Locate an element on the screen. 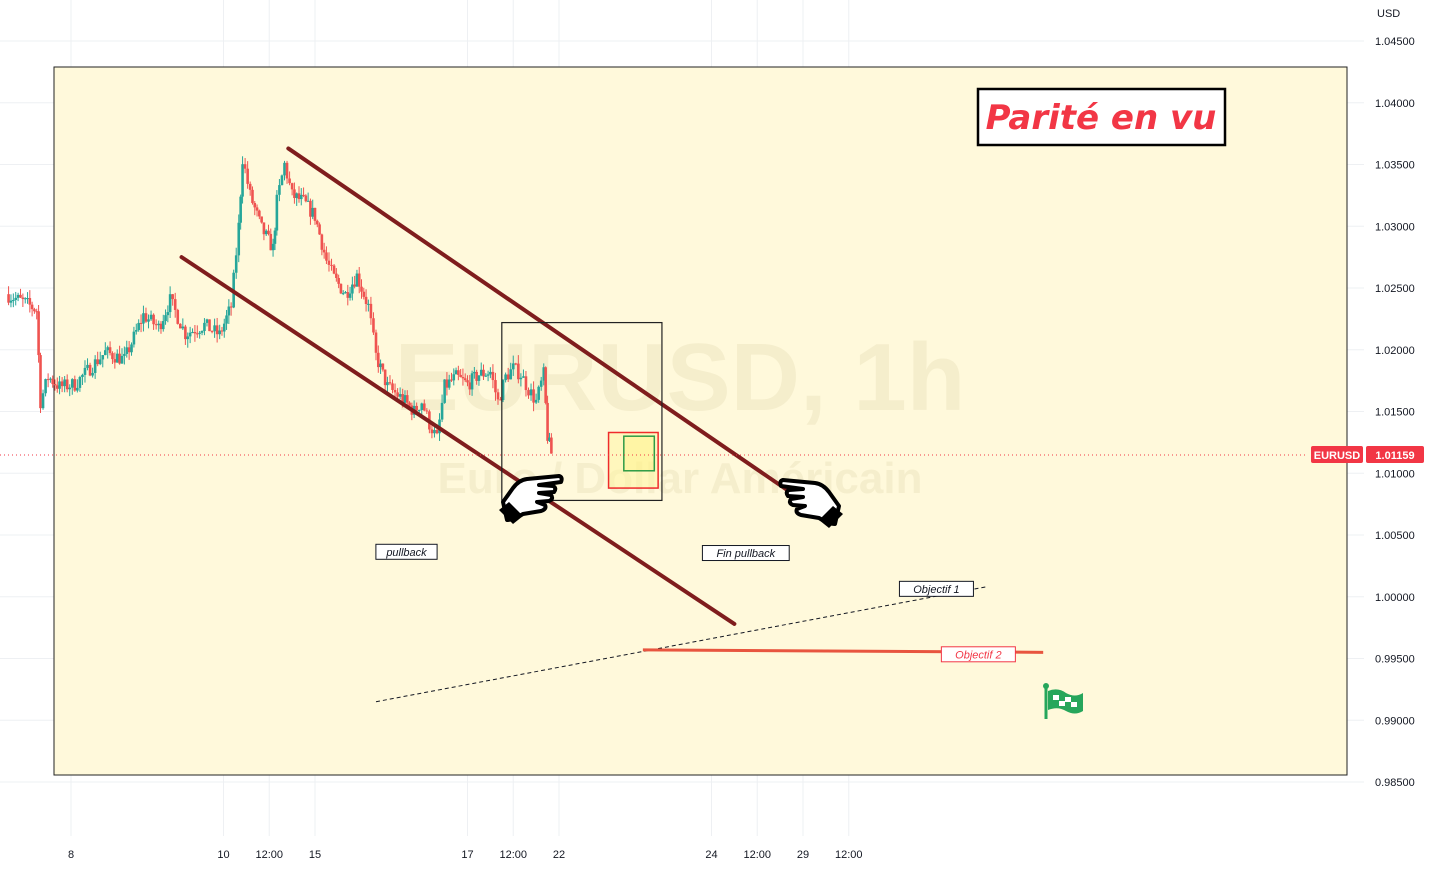 This screenshot has height=874, width=1430. annotation-label: Fin pullback is located at coordinates (745, 553).